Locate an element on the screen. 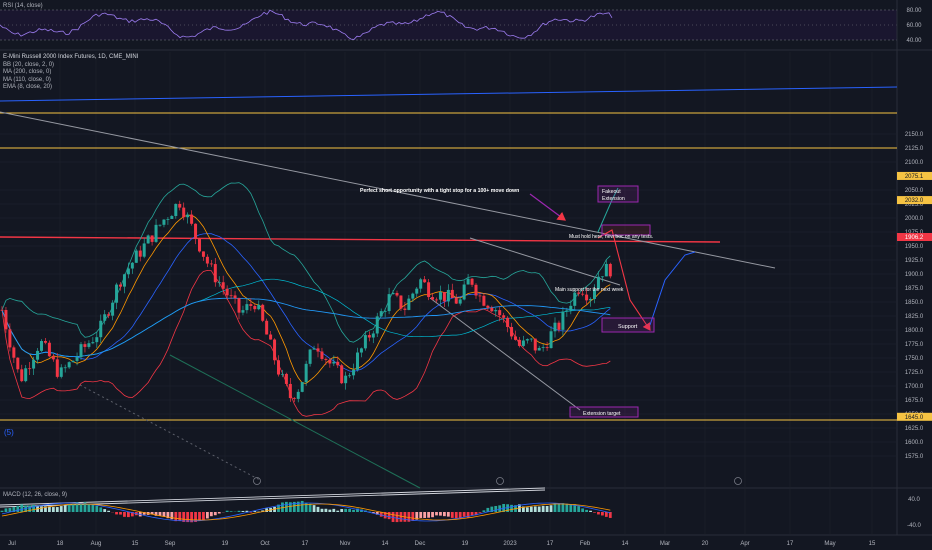 The height and width of the screenshot is (550, 932). macd-tick: 40.0 is located at coordinates (914, 500).